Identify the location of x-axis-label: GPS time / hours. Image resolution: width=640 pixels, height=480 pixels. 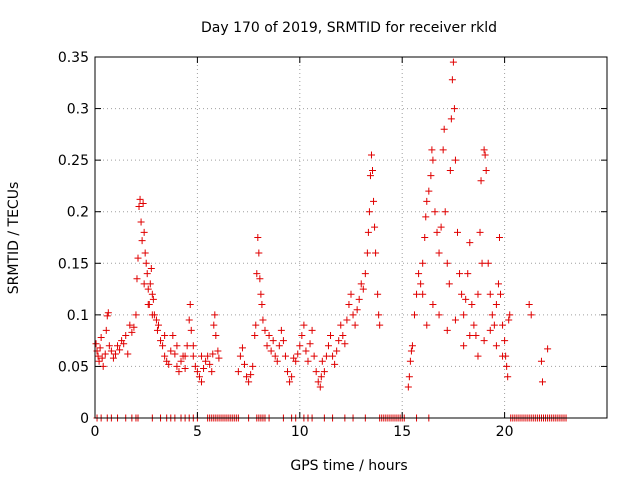
(348, 466).